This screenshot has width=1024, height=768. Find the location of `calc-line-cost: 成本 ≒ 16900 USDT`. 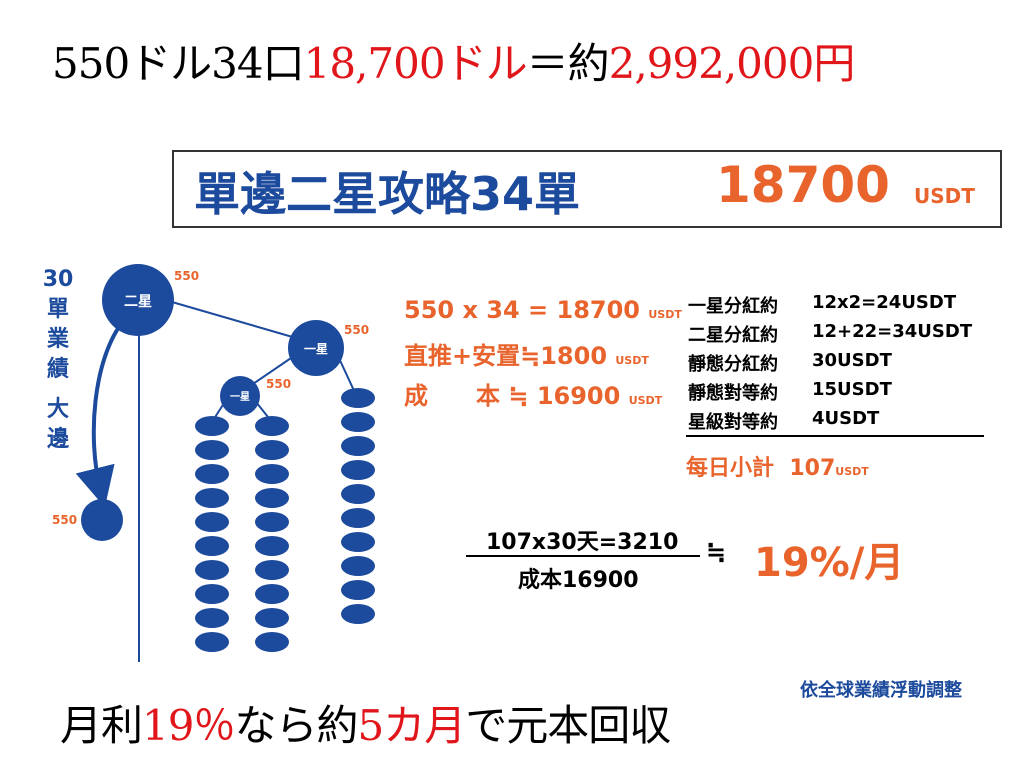

calc-line-cost: 成本 ≒ 16900 USDT is located at coordinates (533, 396).